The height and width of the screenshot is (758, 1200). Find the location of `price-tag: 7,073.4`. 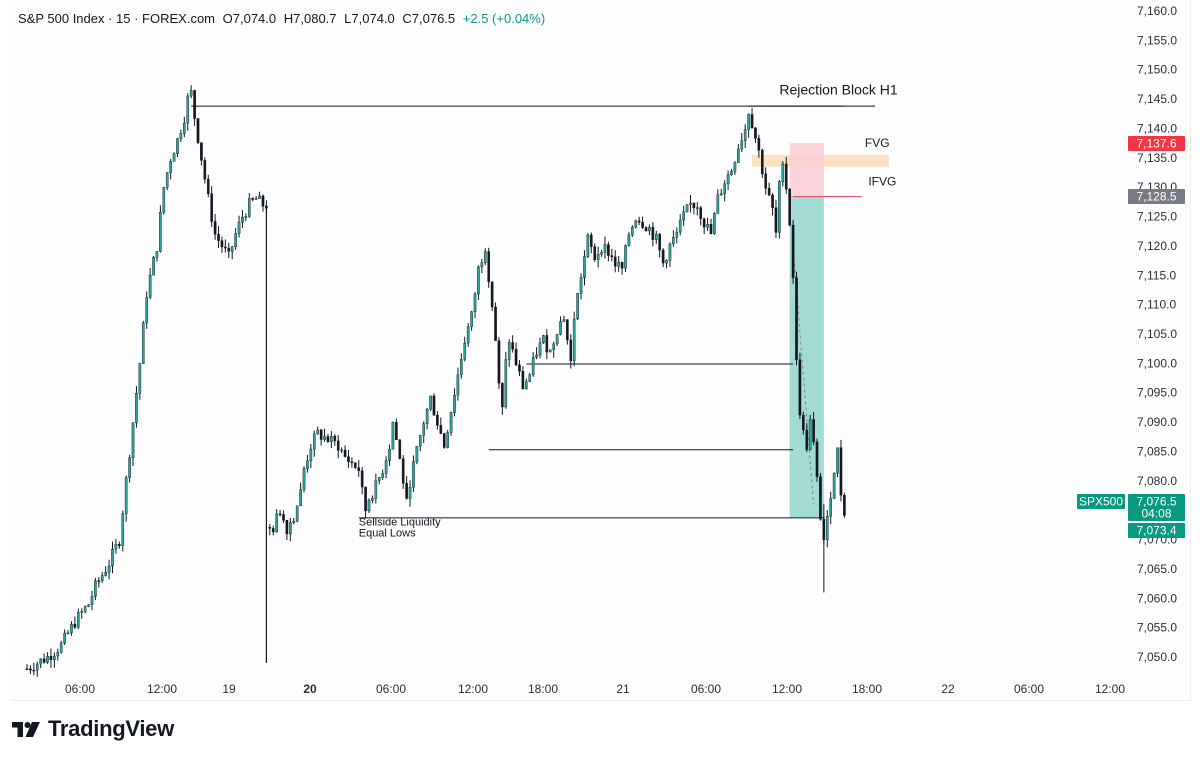

price-tag: 7,073.4 is located at coordinates (1156, 530).